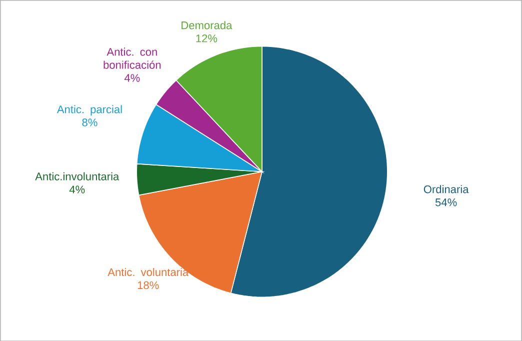 Image resolution: width=522 pixels, height=341 pixels. Describe the element at coordinates (207, 38) in the screenshot. I see `data-label: 12%` at that location.